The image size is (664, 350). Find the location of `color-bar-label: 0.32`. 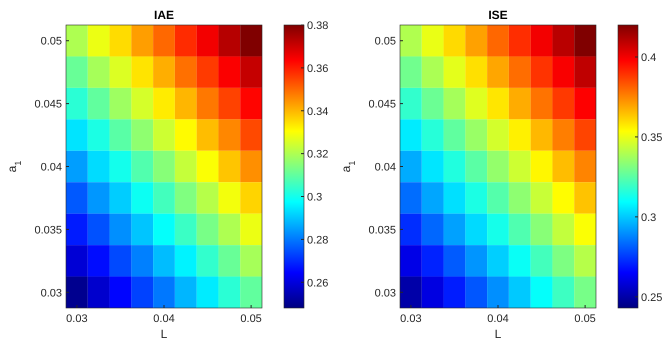

color-bar-label: 0.32 is located at coordinates (317, 154).